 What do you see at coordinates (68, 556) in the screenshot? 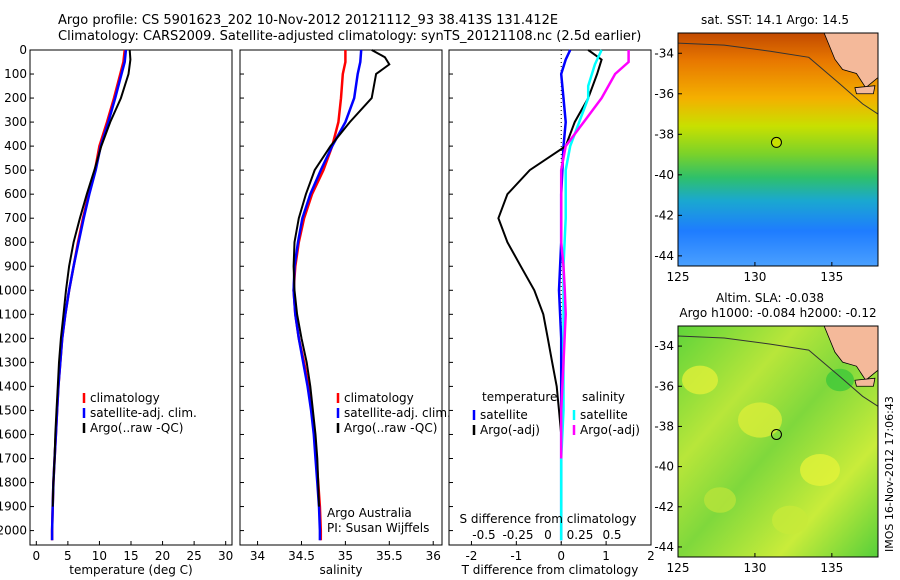
I see `x-tick-label: 5` at bounding box center [68, 556].